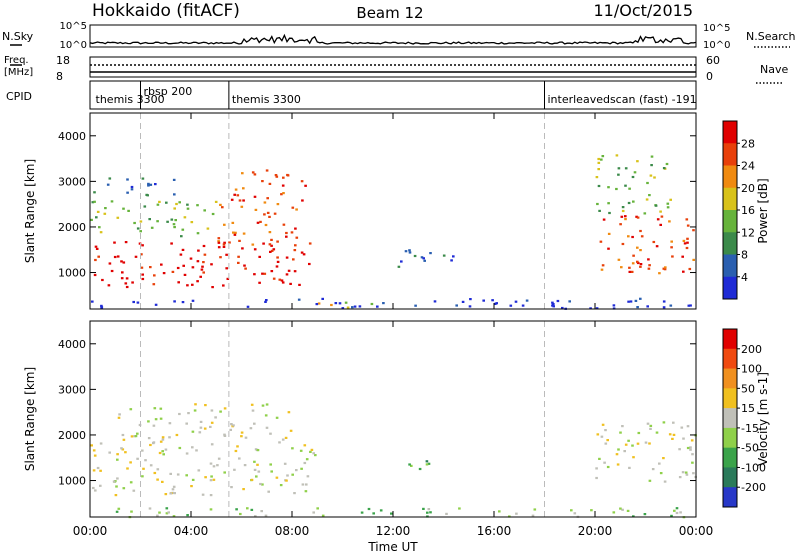 The image size is (800, 554). I want to click on nave-label: Nave, so click(774, 69).